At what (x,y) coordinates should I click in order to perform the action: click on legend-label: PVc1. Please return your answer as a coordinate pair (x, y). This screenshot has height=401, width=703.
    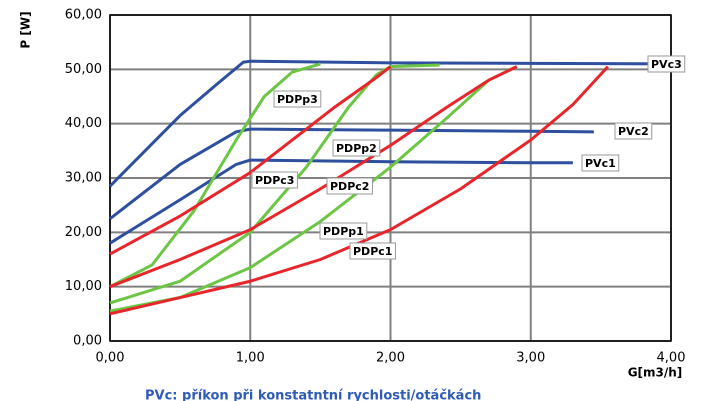
    Looking at the image, I should click on (600, 163).